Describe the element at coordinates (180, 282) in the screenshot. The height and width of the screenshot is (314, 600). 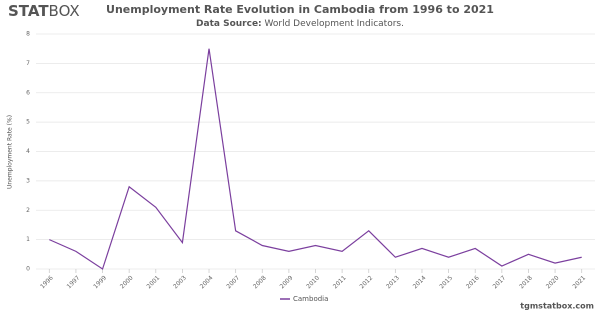
I see `x-tick-label: 2003` at that location.